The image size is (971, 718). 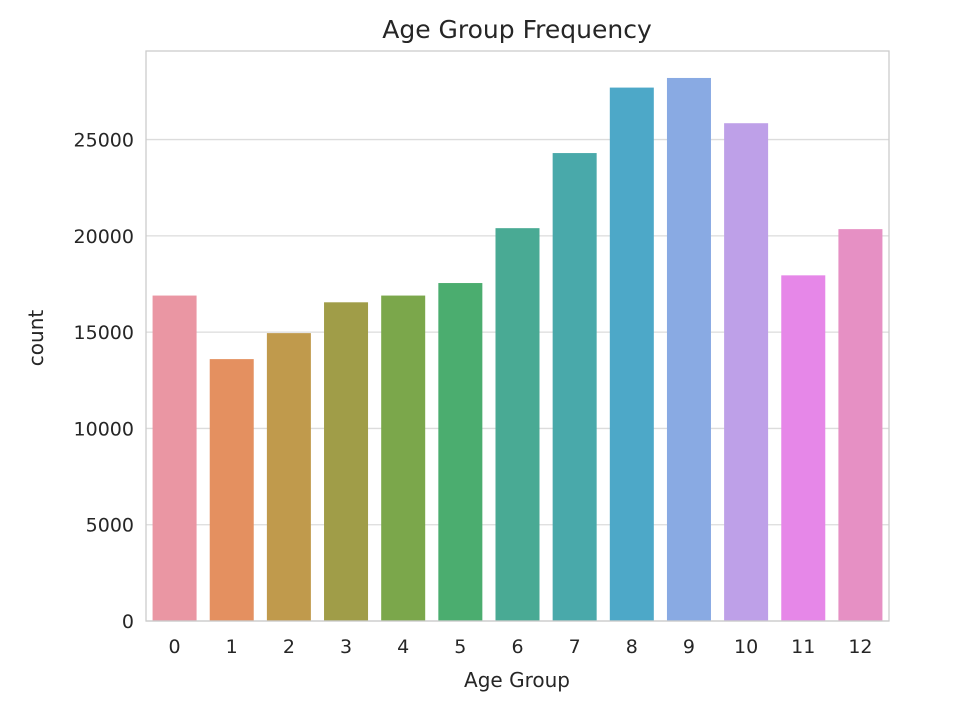 I want to click on x-tick-label: 0, so click(x=175, y=647).